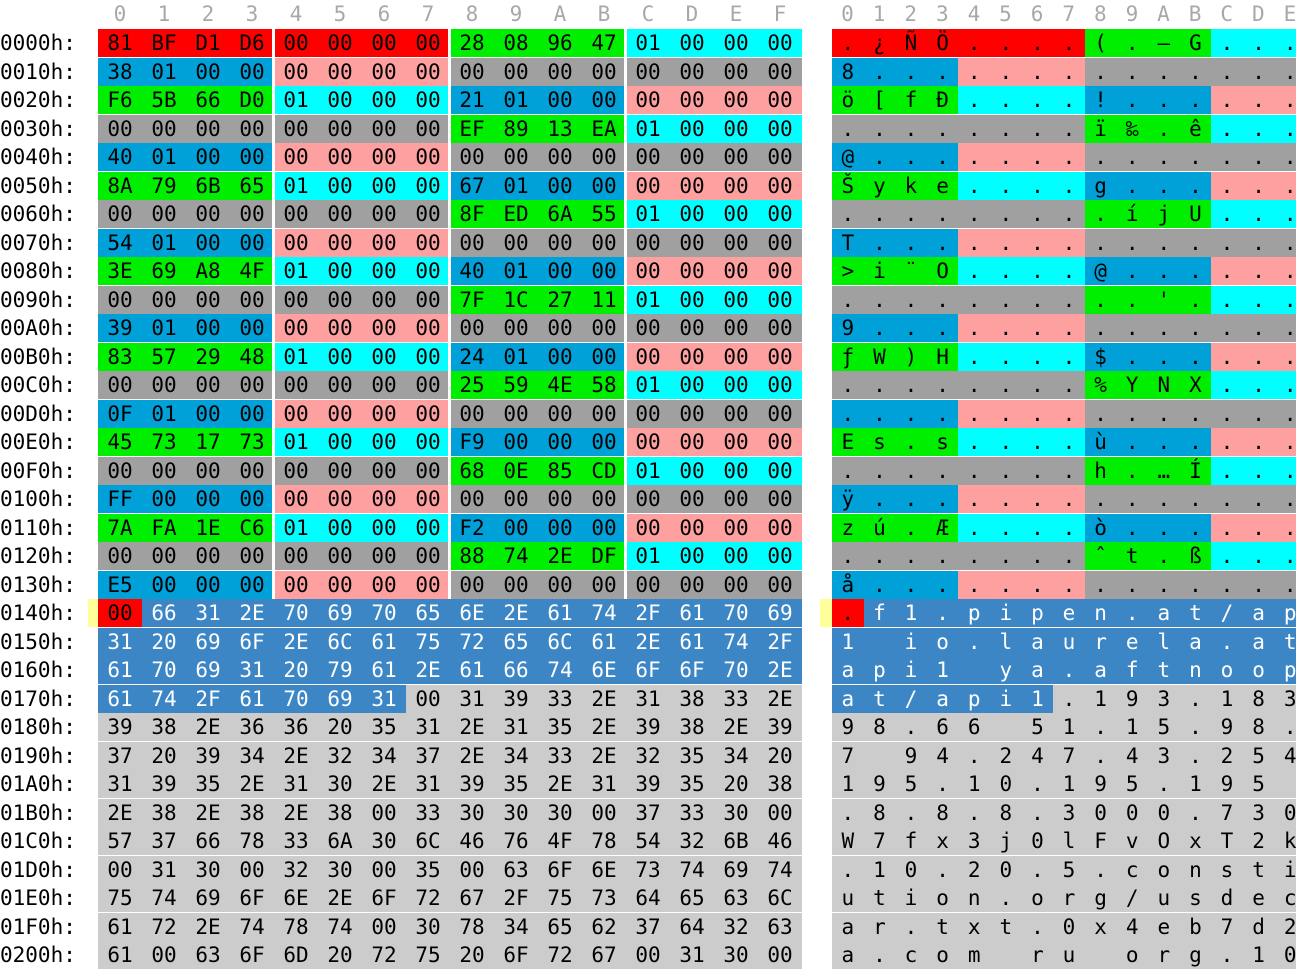 The height and width of the screenshot is (972, 1296). What do you see at coordinates (252, 527) in the screenshot?
I see `hex-byte: C6` at bounding box center [252, 527].